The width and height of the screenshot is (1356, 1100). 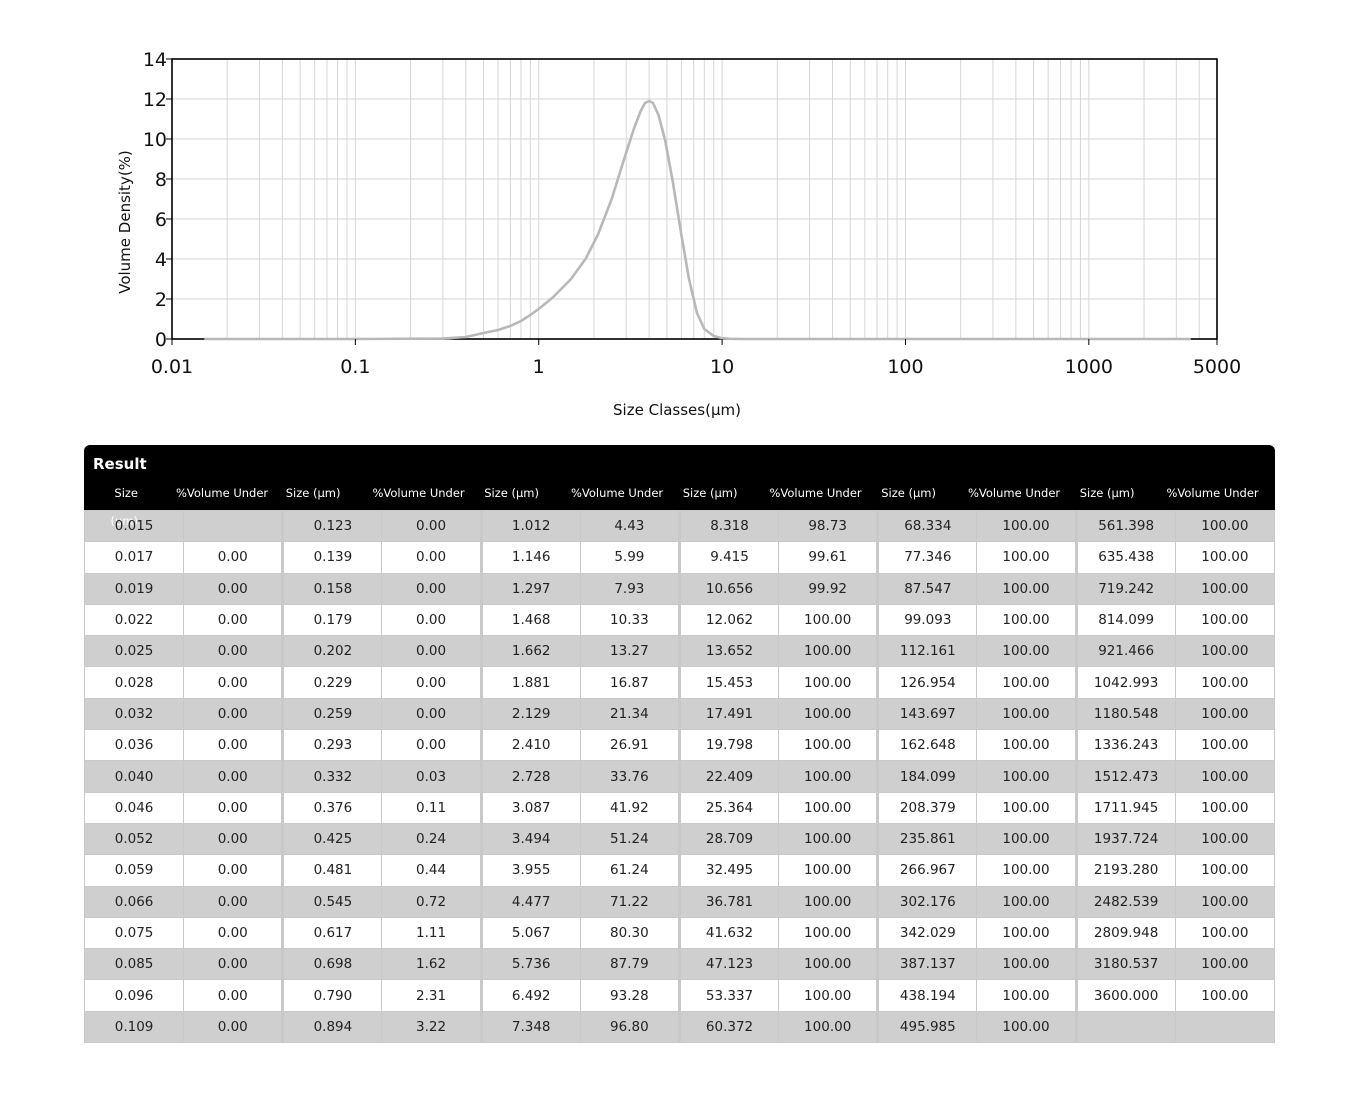 I want to click on size-cell: 0.698, so click(x=332, y=964).